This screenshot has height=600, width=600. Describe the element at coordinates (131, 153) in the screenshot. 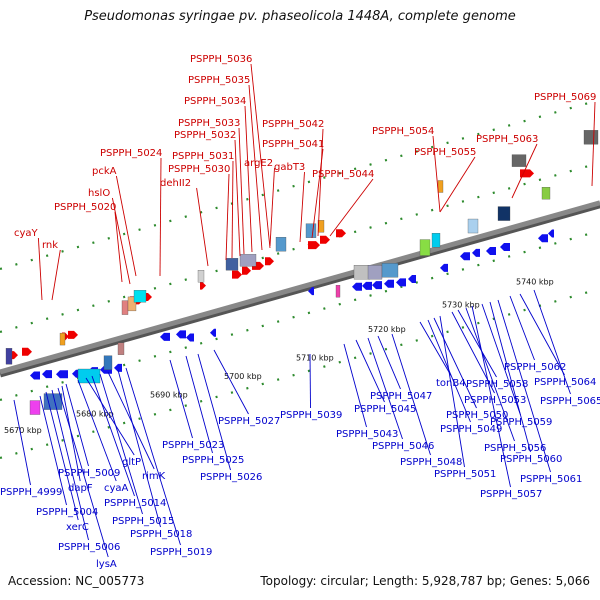

I see `top-gene-label: PSPPH_5024` at that location.